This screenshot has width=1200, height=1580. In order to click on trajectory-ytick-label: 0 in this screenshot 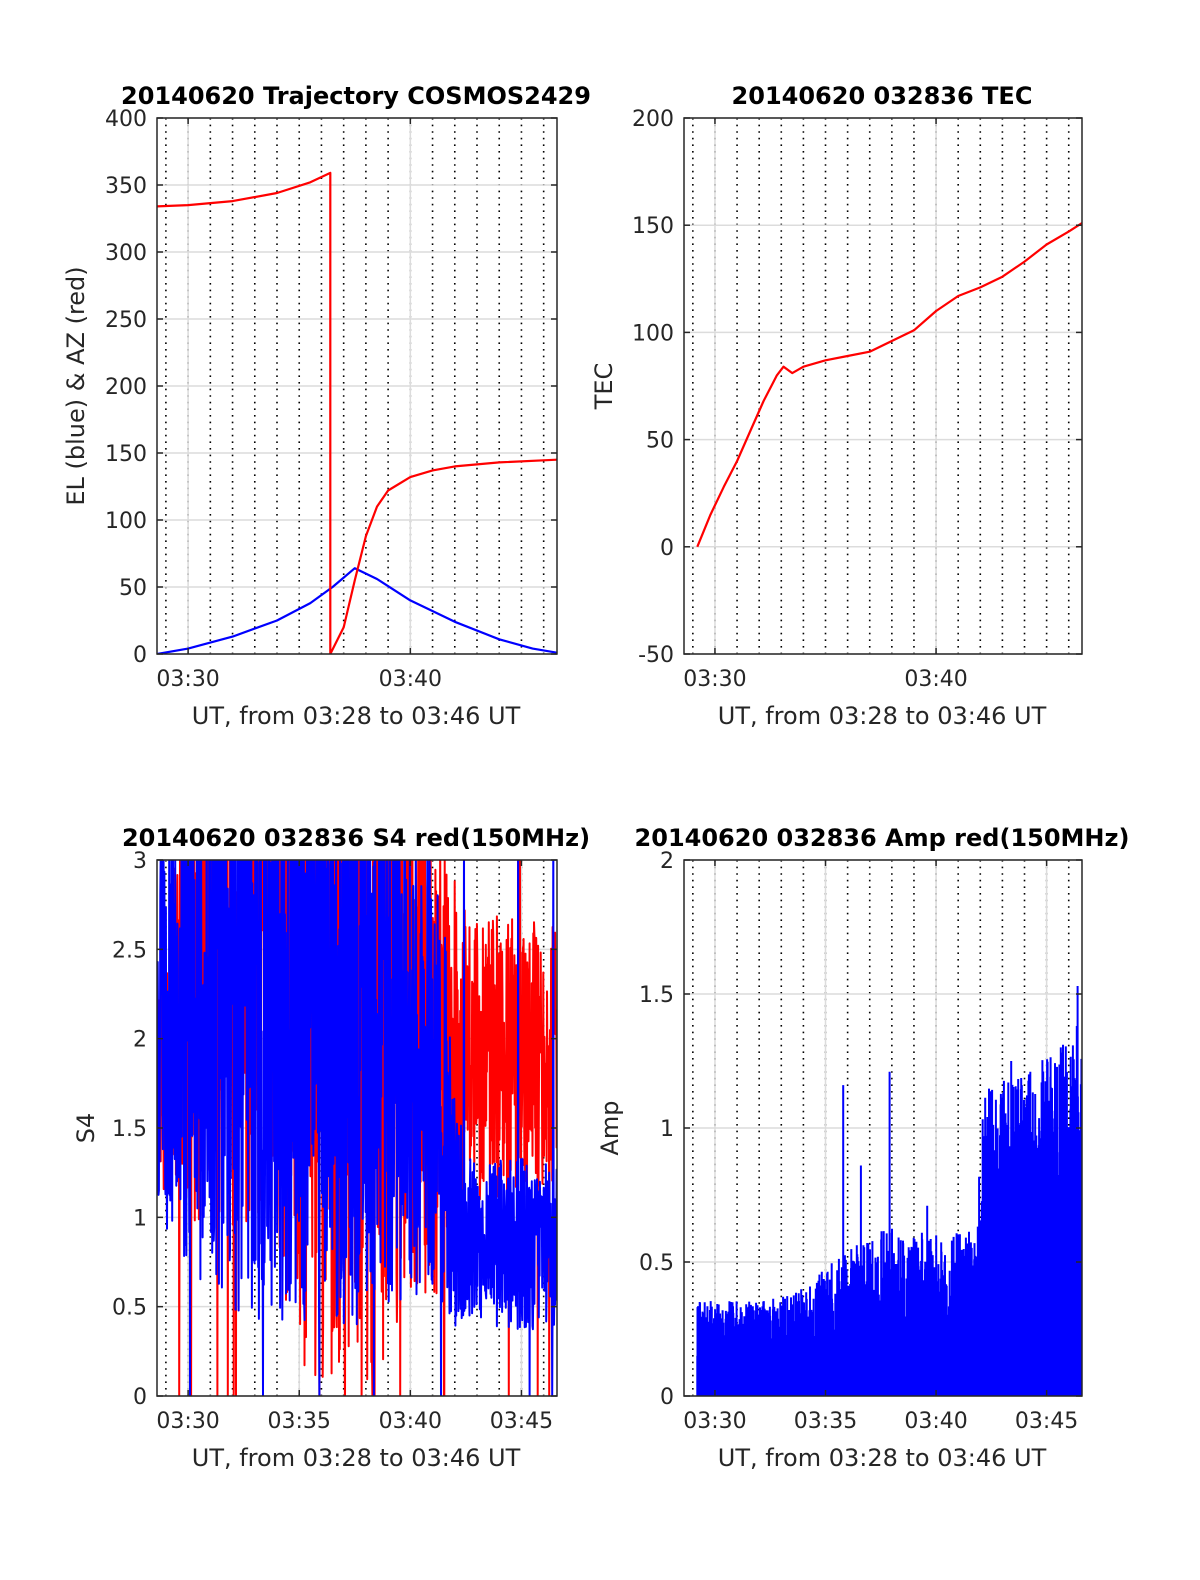, I will do `click(140, 655)`.